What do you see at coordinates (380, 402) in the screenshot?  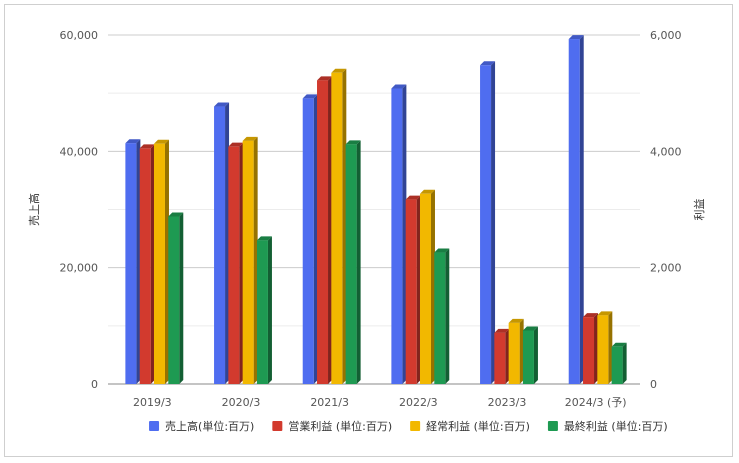 I see `x-axis-ticks: 2019/3 2020/3 2021/3 2022/3 2023/3 2024/3 (予)` at bounding box center [380, 402].